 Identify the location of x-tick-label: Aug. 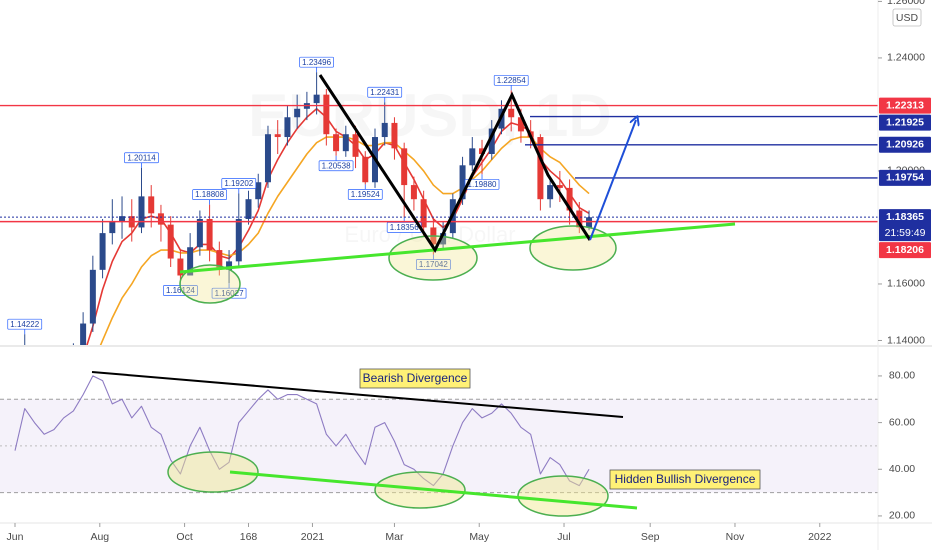
(99, 537).